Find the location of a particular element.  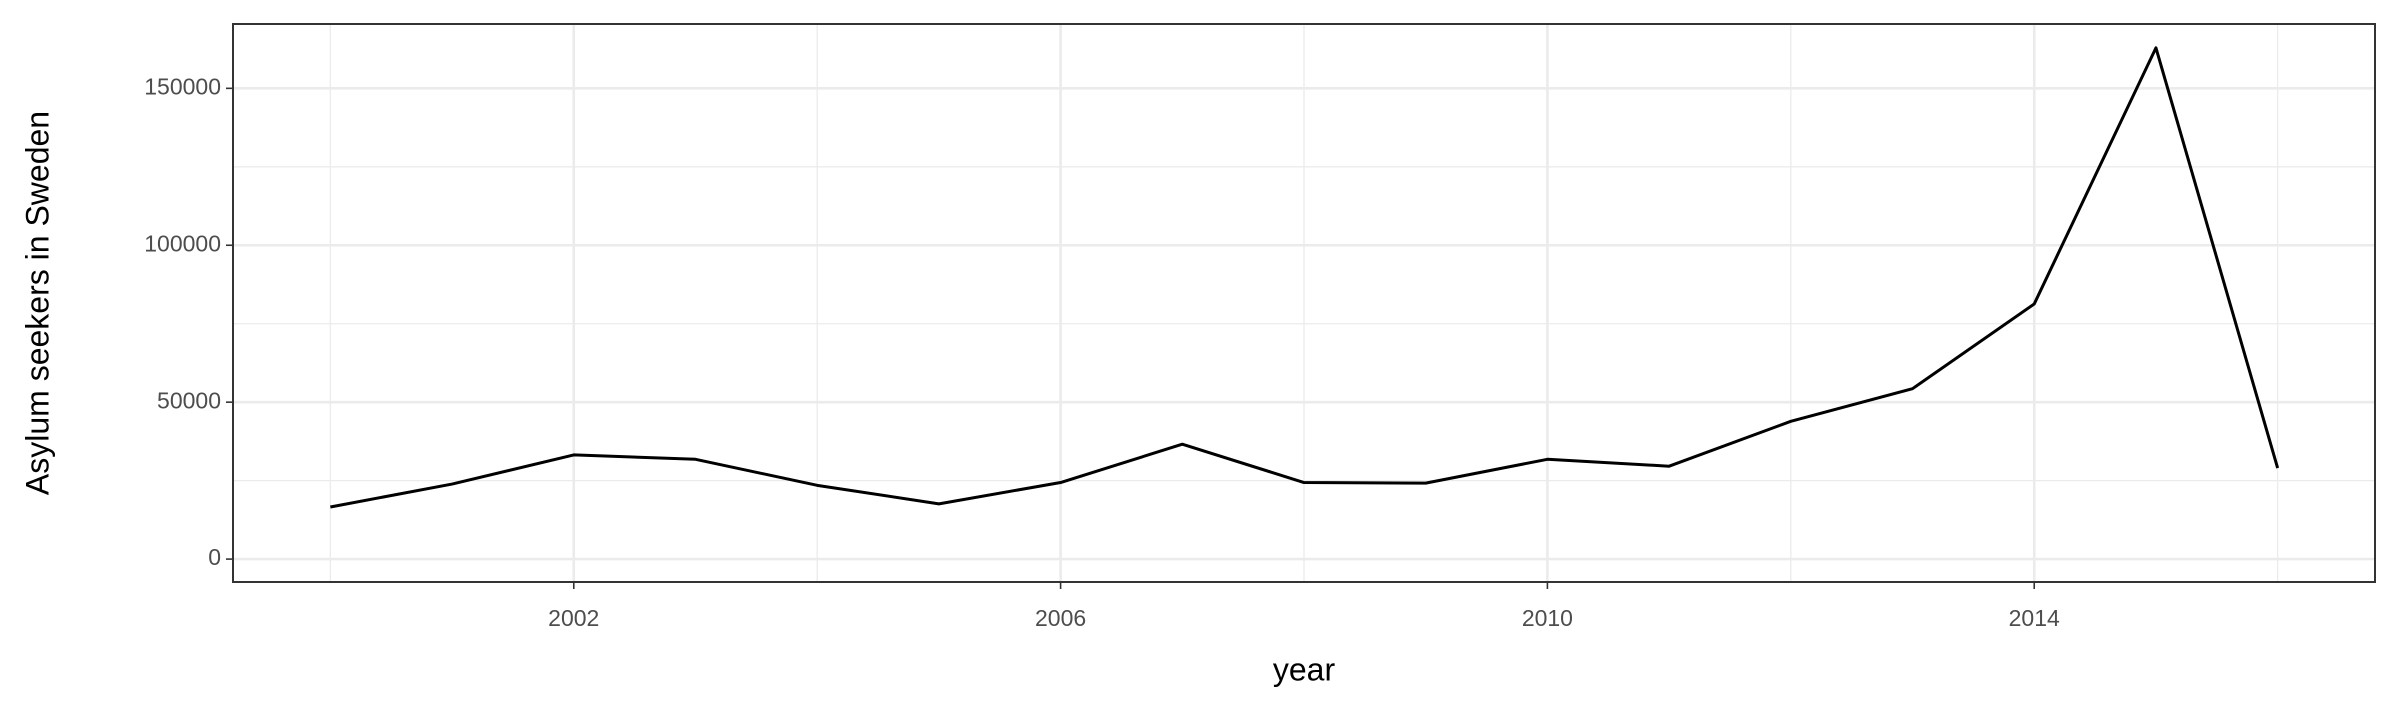

x-axis-title: year is located at coordinates (1304, 669).